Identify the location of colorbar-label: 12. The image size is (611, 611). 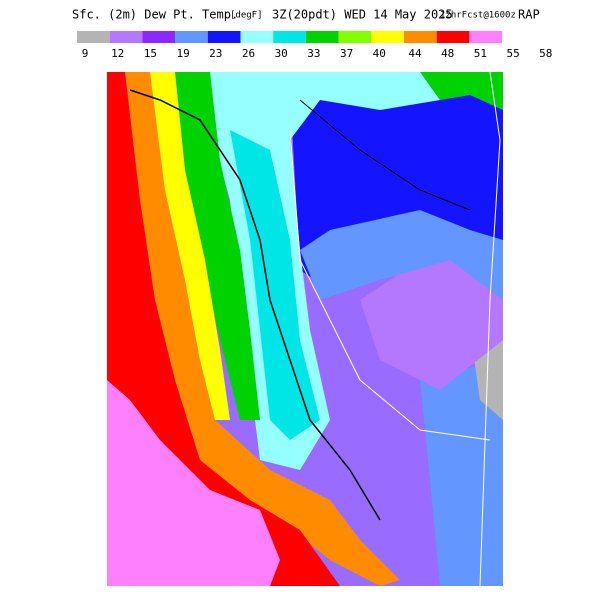
(117, 53).